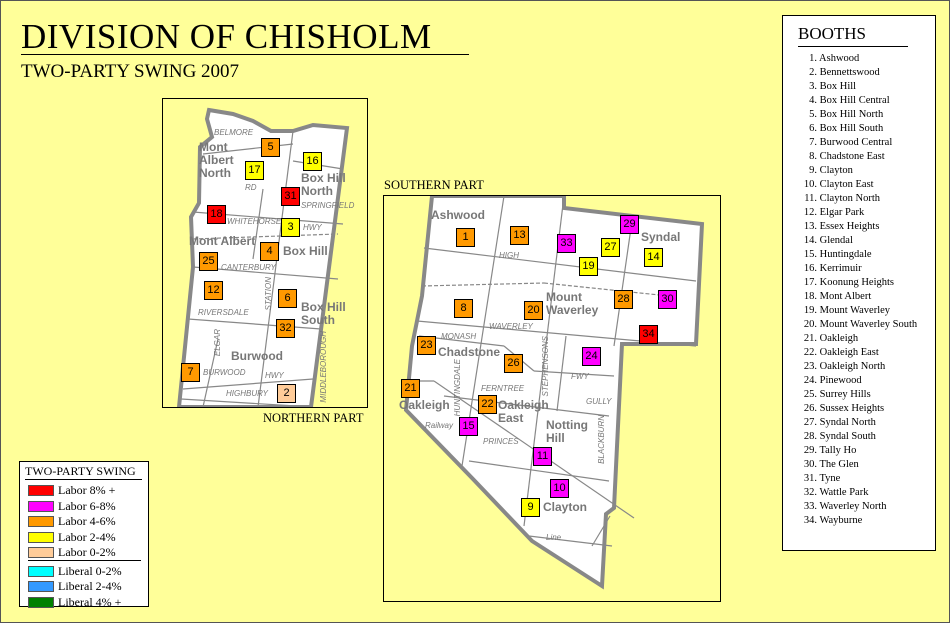 The image size is (950, 623). Describe the element at coordinates (852, 408) in the screenshot. I see `booth-name: Sussex Heights` at that location.